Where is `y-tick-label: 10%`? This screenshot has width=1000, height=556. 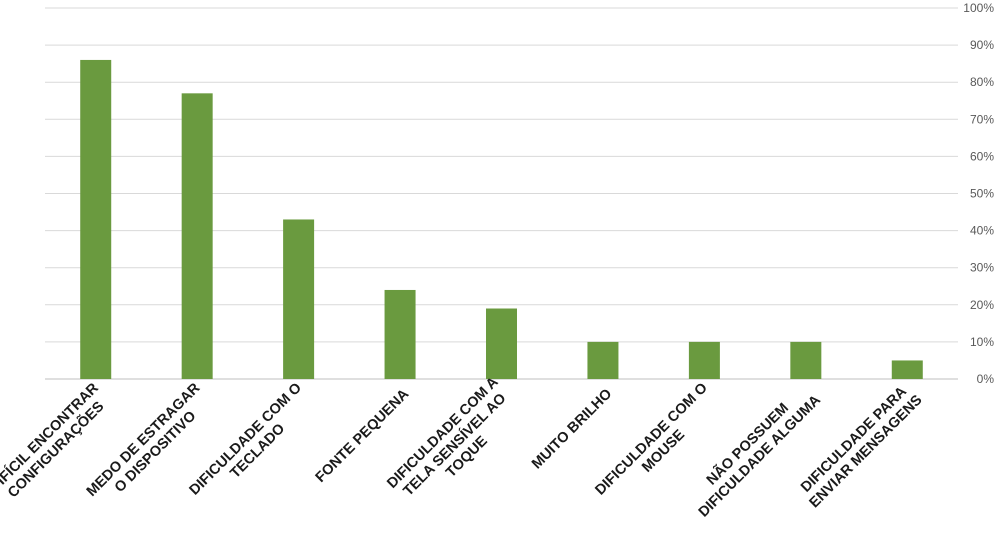
y-tick-label: 10% is located at coordinates (982, 342).